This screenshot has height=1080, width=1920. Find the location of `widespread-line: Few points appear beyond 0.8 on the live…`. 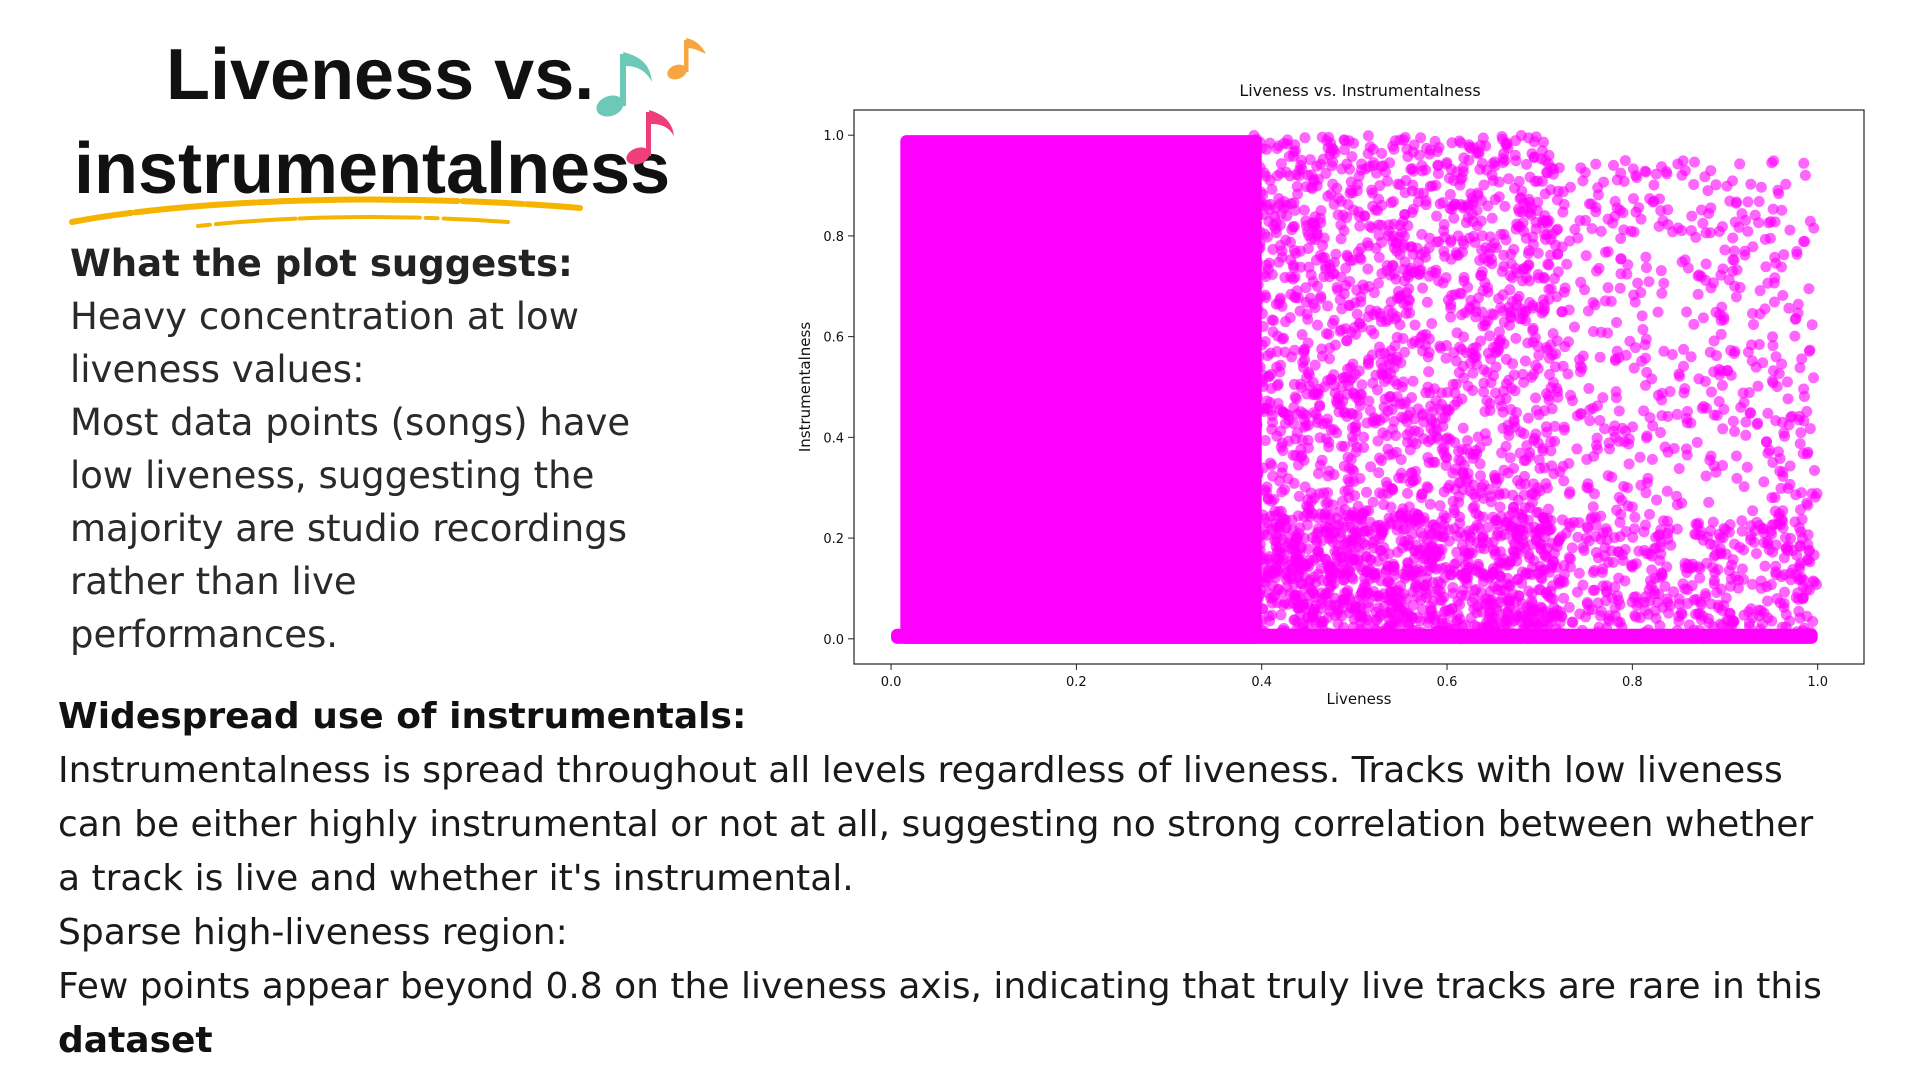

widespread-line: Few points appear beyond 0.8 on the live… is located at coordinates (940, 986).